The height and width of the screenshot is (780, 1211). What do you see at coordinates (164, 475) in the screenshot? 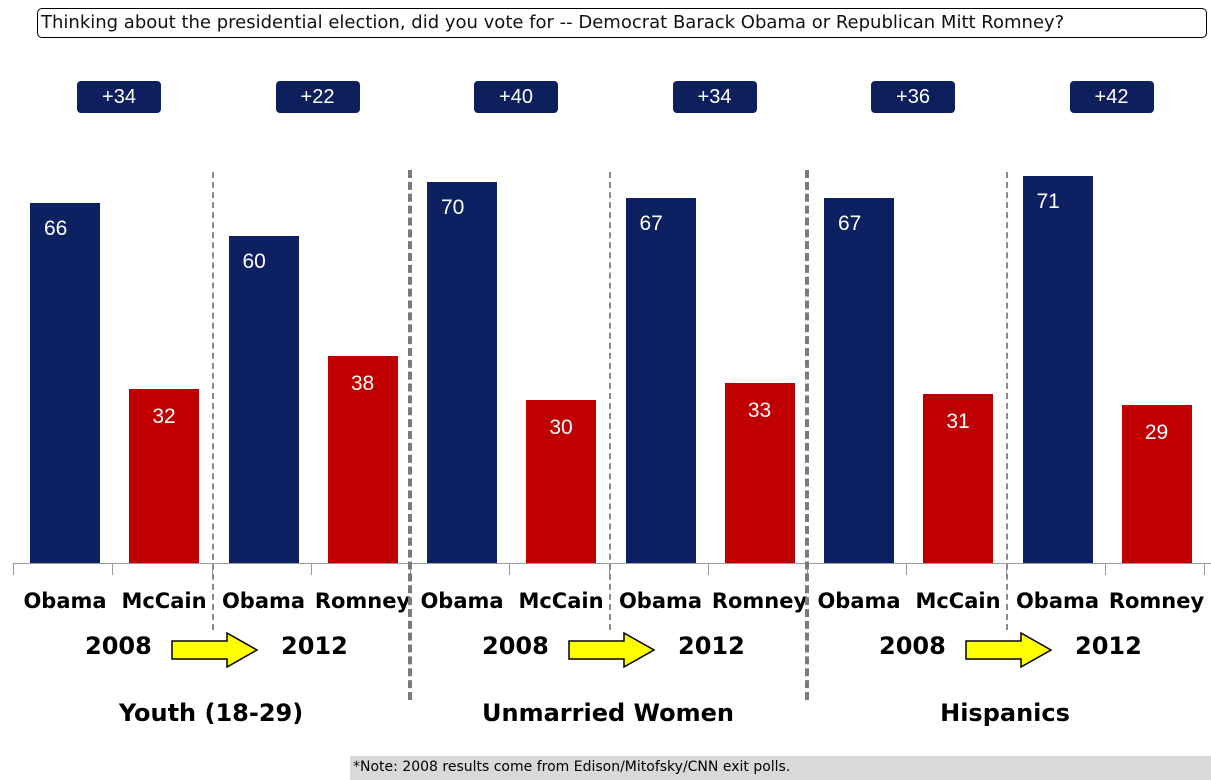
I see `opponent-bar: 32` at bounding box center [164, 475].